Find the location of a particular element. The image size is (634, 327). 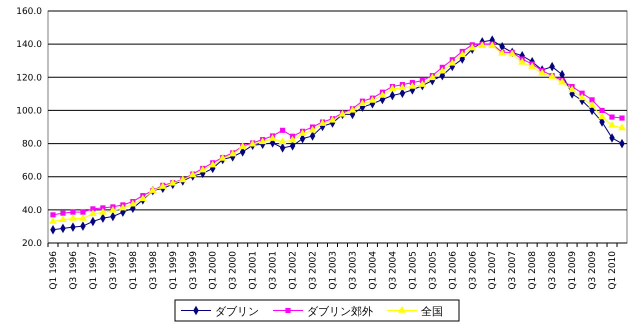

x-tick-label: Q1 2000 is located at coordinates (213, 270).